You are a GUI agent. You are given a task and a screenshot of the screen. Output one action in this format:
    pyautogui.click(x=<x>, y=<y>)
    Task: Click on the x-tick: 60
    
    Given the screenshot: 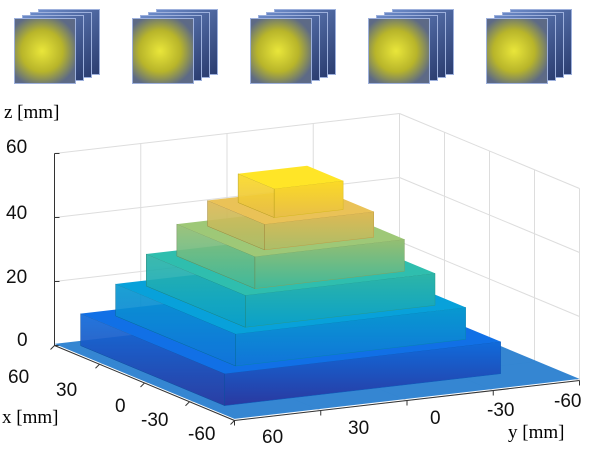 What is the action you would take?
    pyautogui.click(x=19, y=377)
    